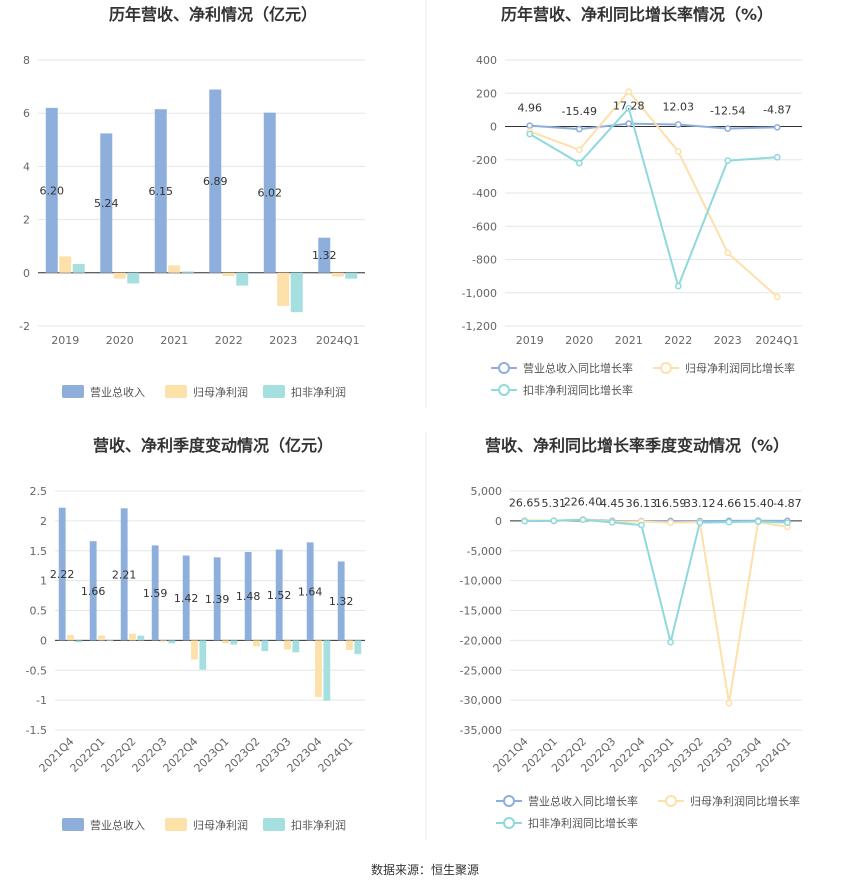 The height and width of the screenshot is (890, 850). Describe the element at coordinates (481, 730) in the screenshot. I see `y-tick-label: -35,000` at that location.